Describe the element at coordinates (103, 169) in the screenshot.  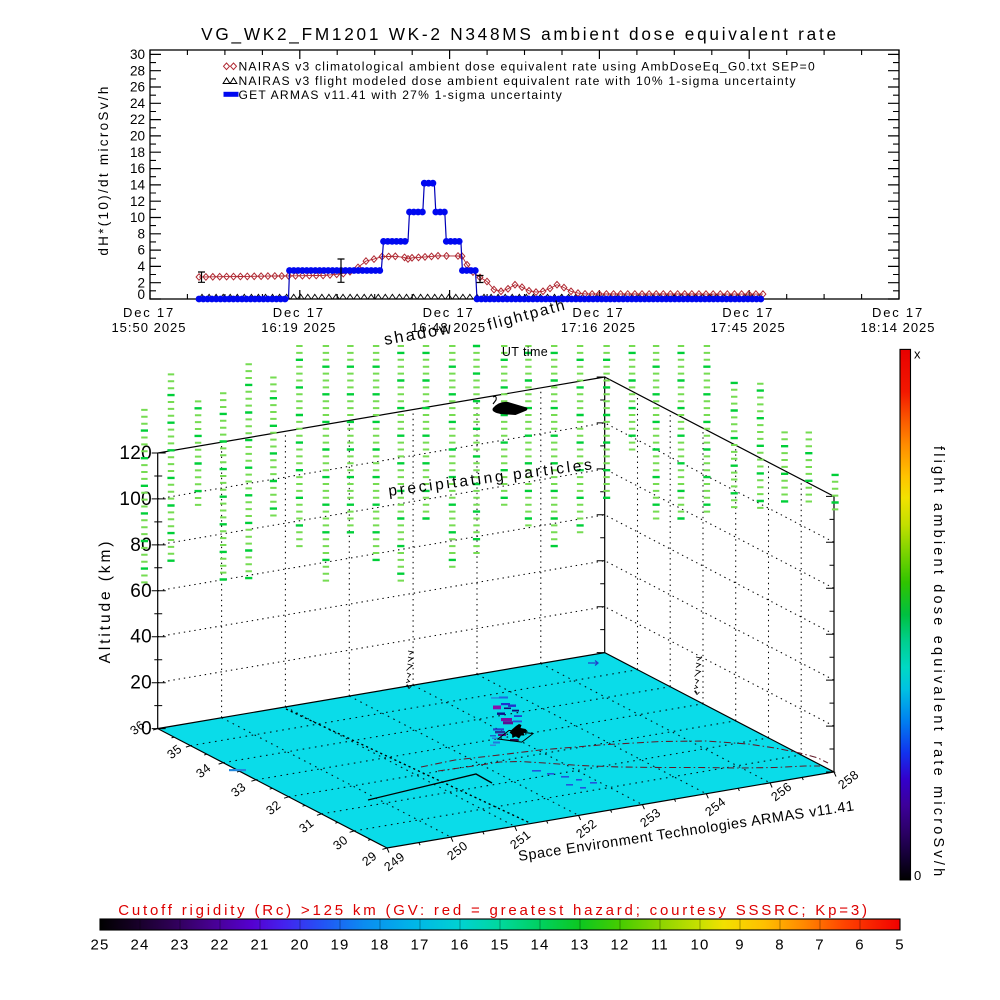
I see `svg-text: dH*(10)/dt microSv/h` at that location.